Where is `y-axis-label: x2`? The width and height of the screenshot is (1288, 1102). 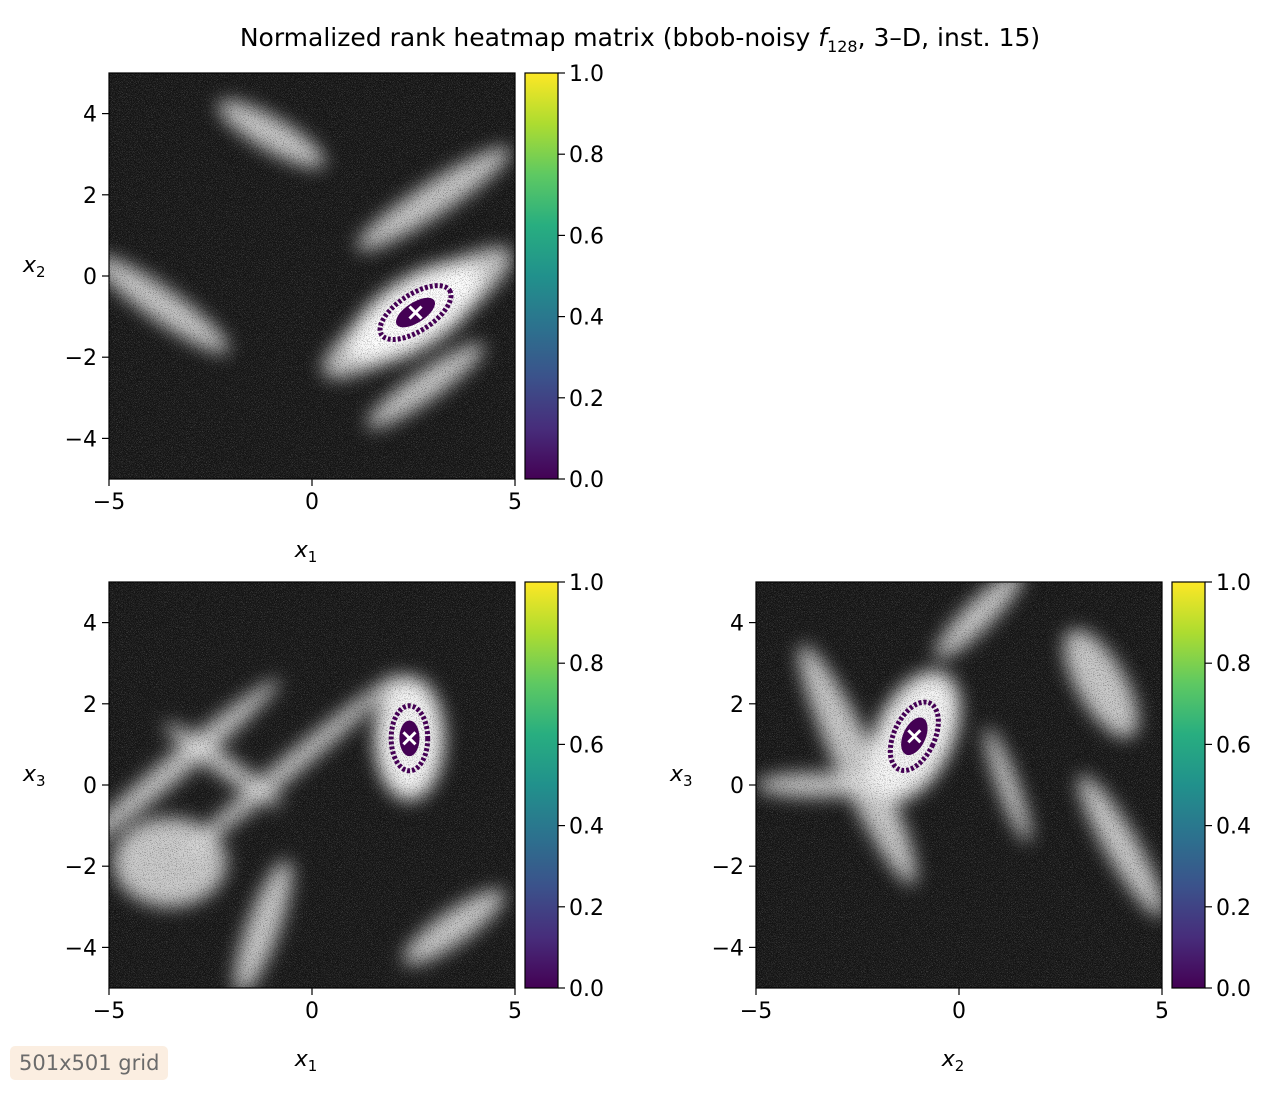 y-axis-label: x2 is located at coordinates (34, 267).